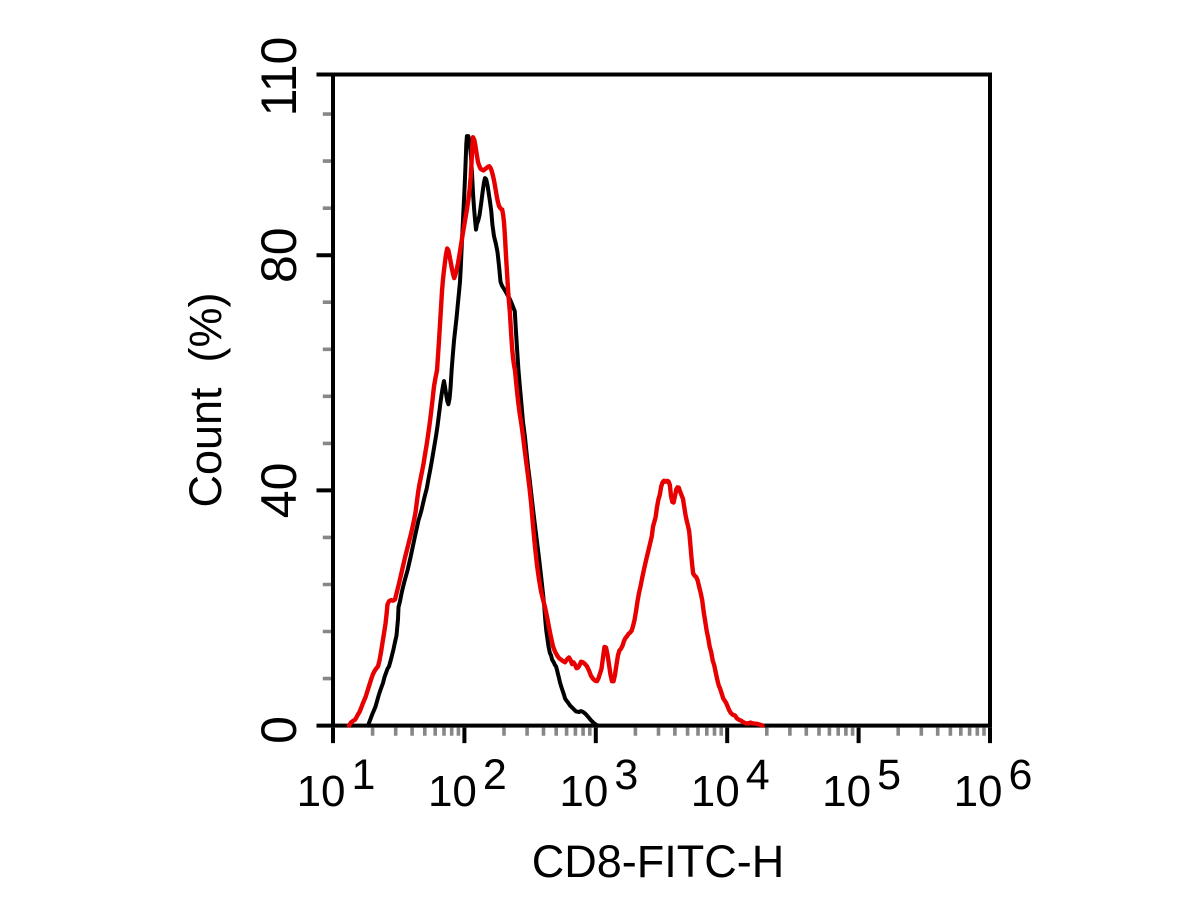  I want to click on svg-text: Count (%), so click(205, 399).